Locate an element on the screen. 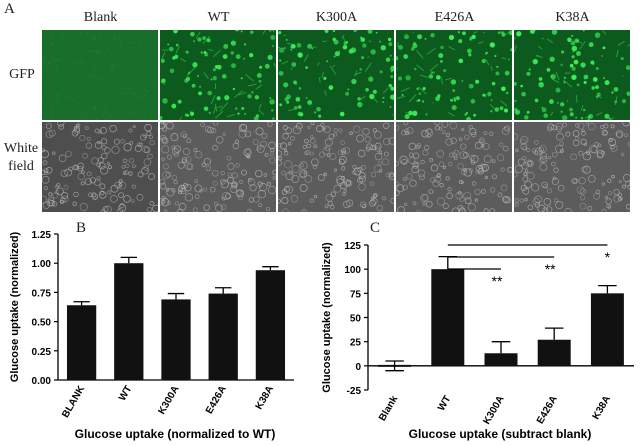  x-axis-label: Glucose uptake (normalized to WT) is located at coordinates (175, 434).